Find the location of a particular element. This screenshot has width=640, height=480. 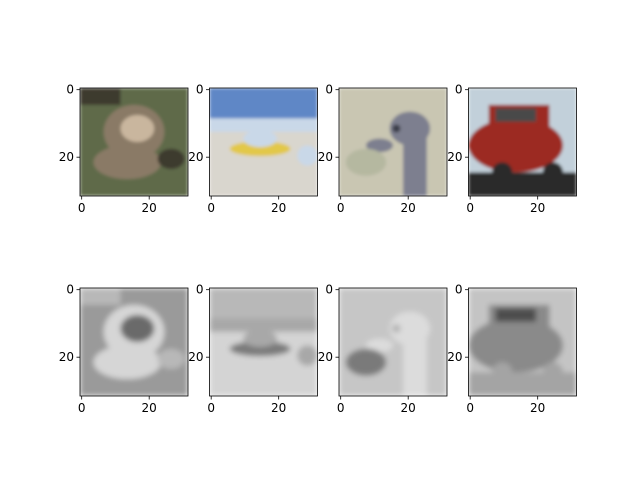

image-panel-8: 0 20 0 20 is located at coordinates (512, 349).